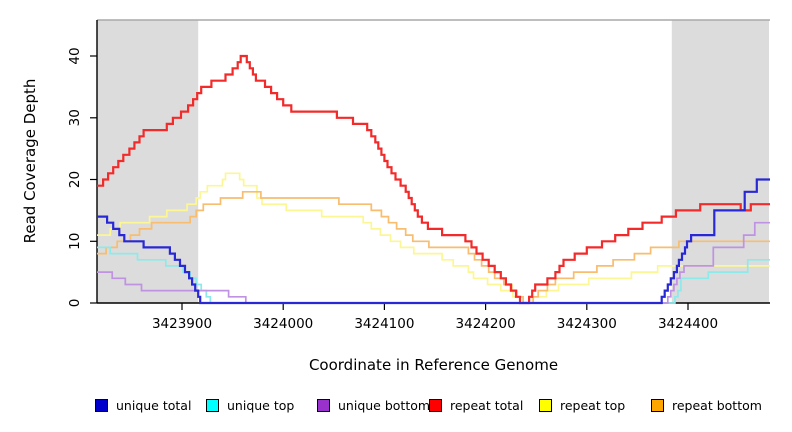 This screenshot has height=432, width=792. I want to click on legend-item-unique-top: unique top, so click(250, 405).